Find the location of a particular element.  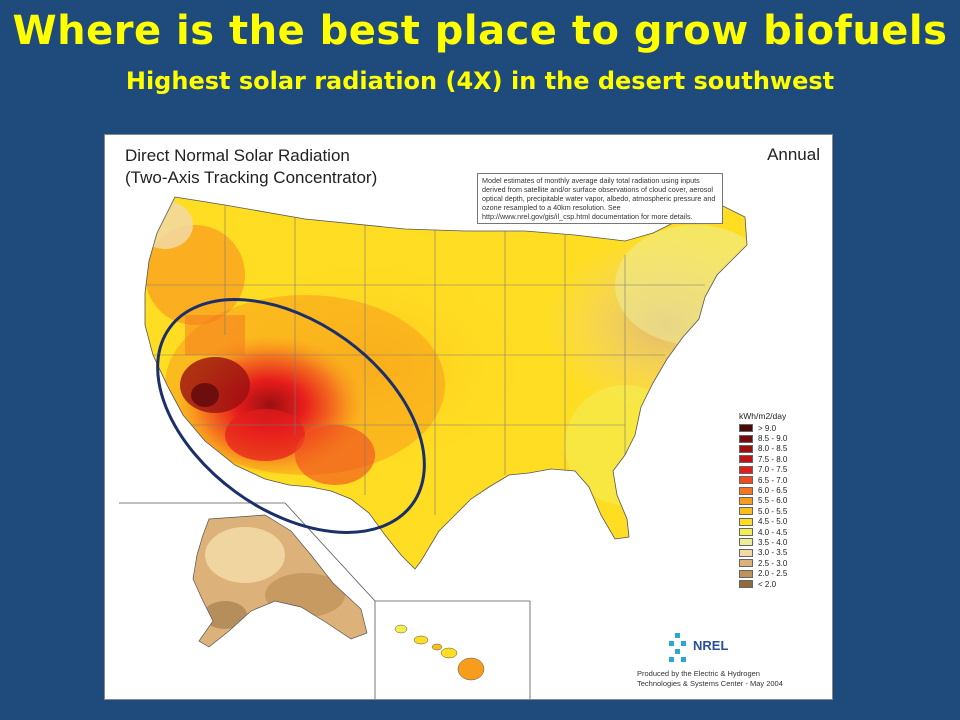

legend-item: 6.5 - 7.0 is located at coordinates (783, 480).